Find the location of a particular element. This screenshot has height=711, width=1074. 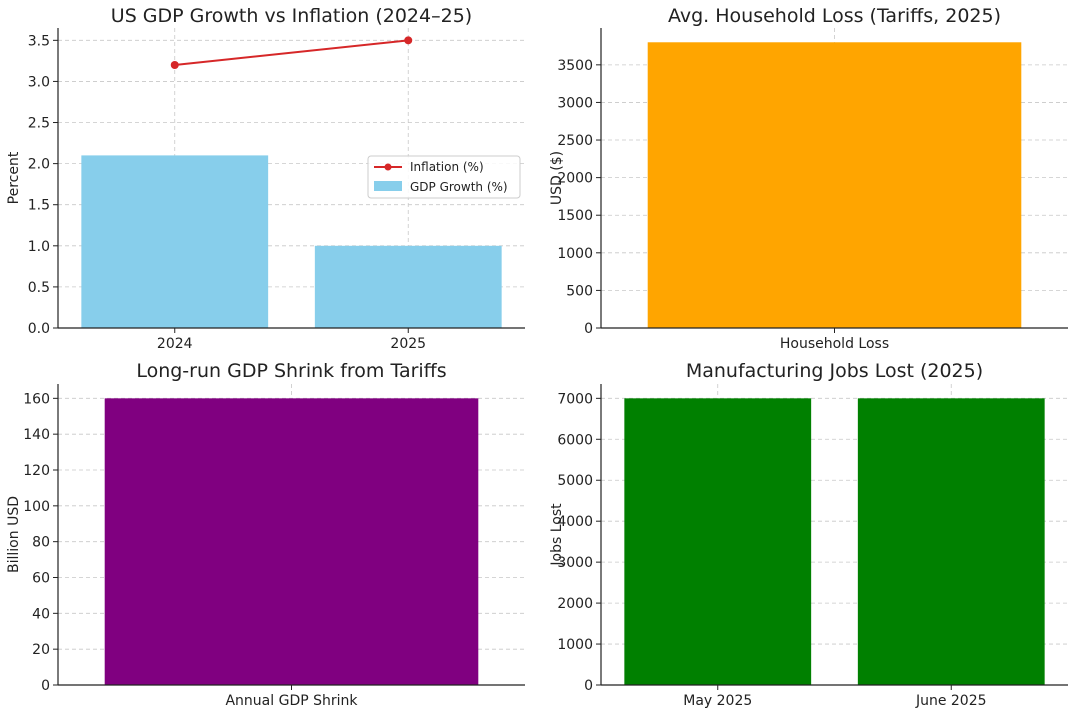

y-tick-label: 140 is located at coordinates (36, 435).